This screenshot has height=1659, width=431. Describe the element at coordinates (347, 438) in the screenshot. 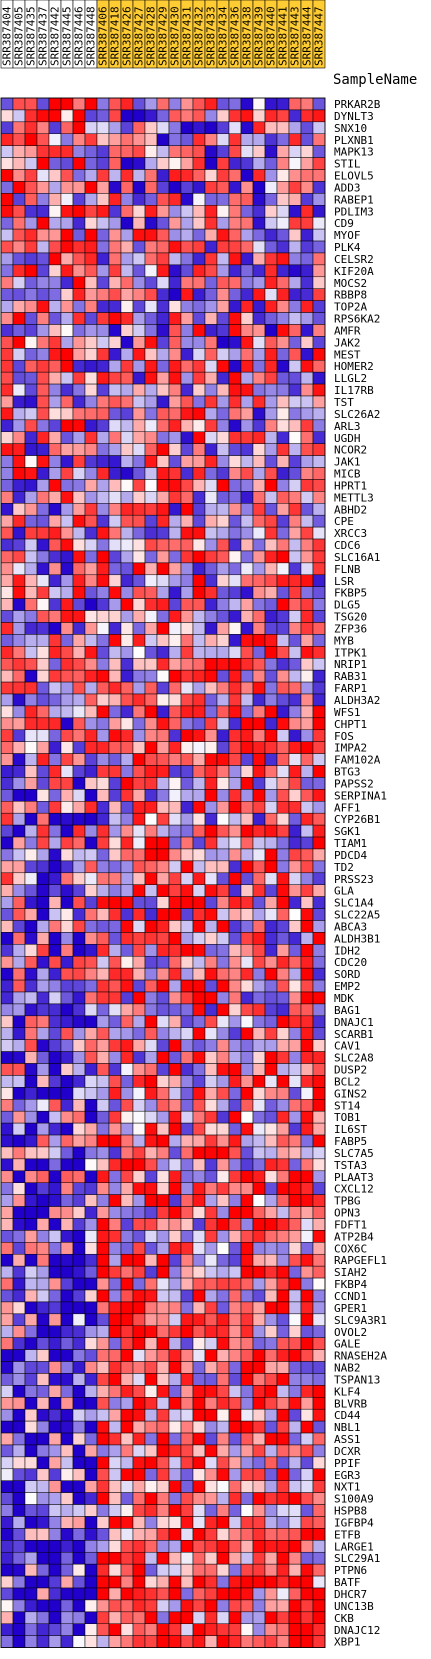

I see `row-label: UGDH` at that location.